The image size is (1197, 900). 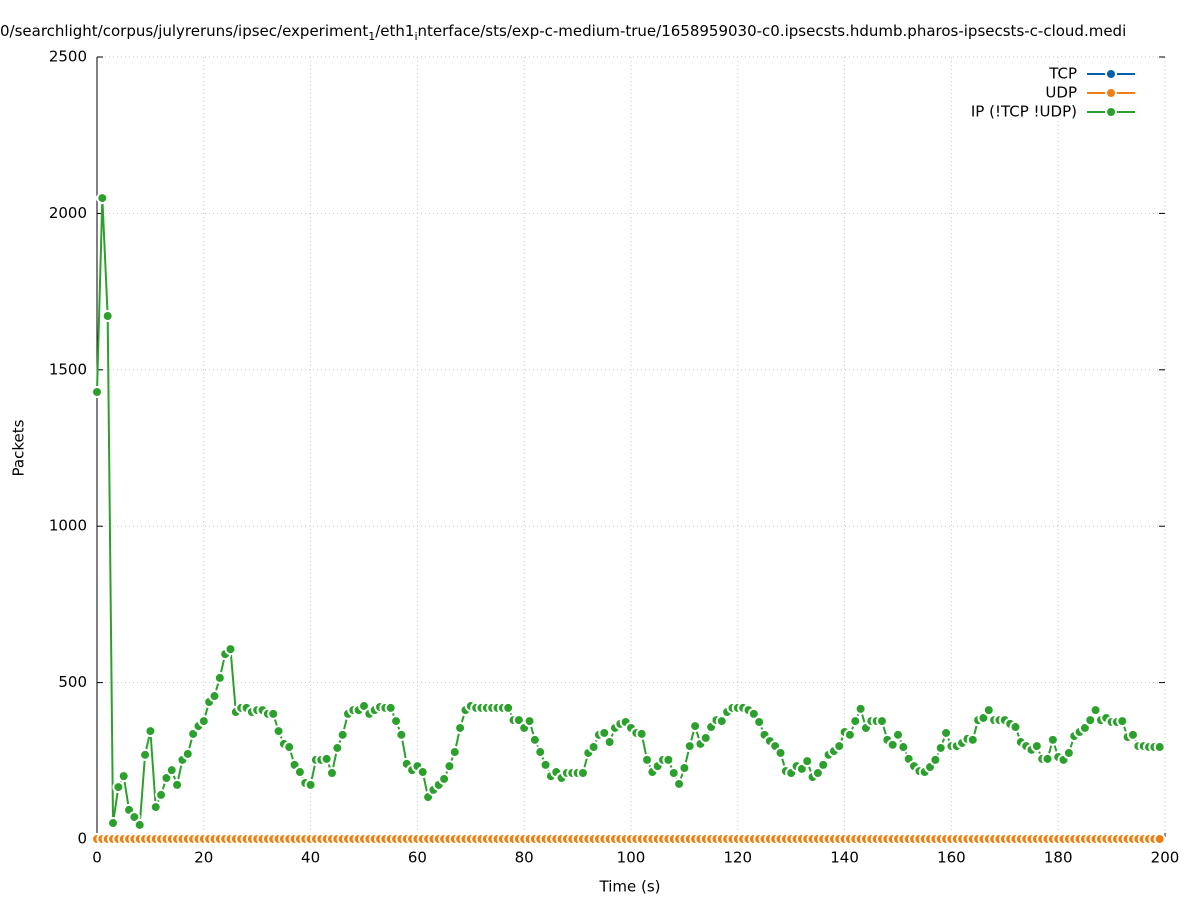 I want to click on x-tick-label: 100, so click(x=631, y=858).